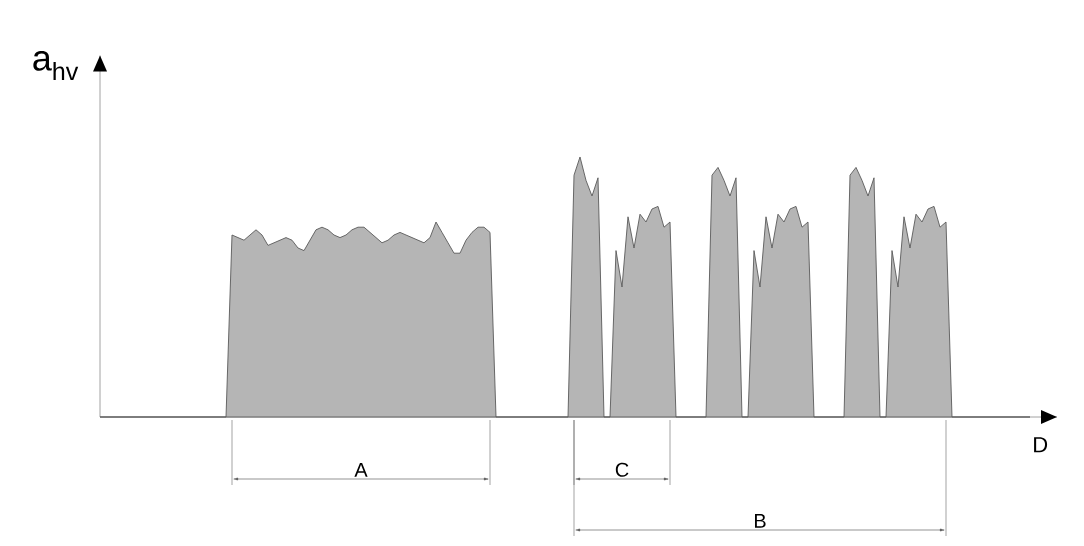 The width and height of the screenshot is (1084, 546). I want to click on text: C, so click(622, 469).